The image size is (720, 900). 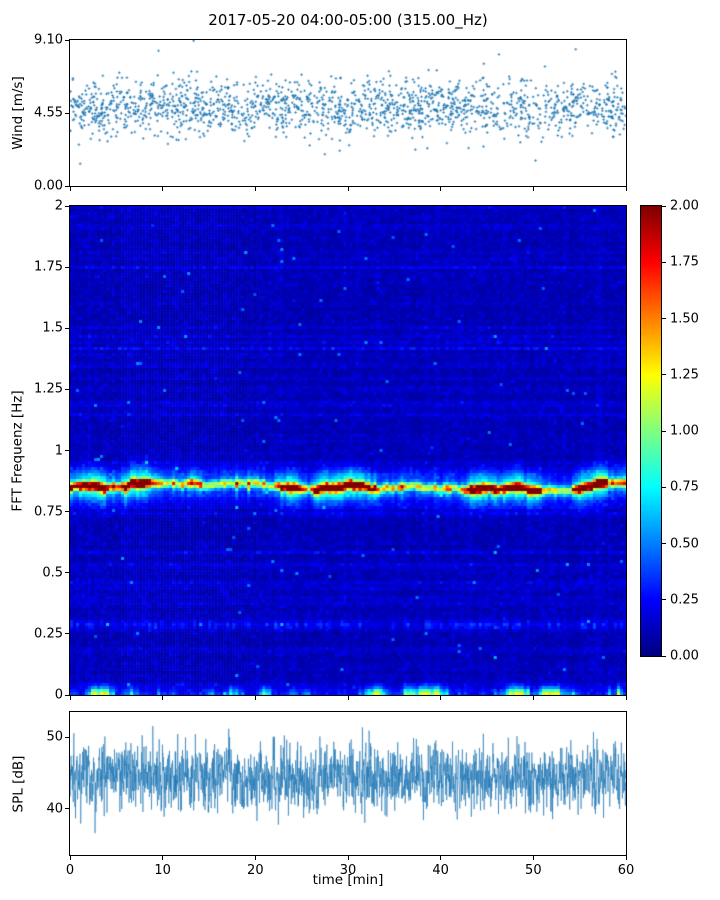 I want to click on x-tick-label: 0, so click(x=70, y=870).